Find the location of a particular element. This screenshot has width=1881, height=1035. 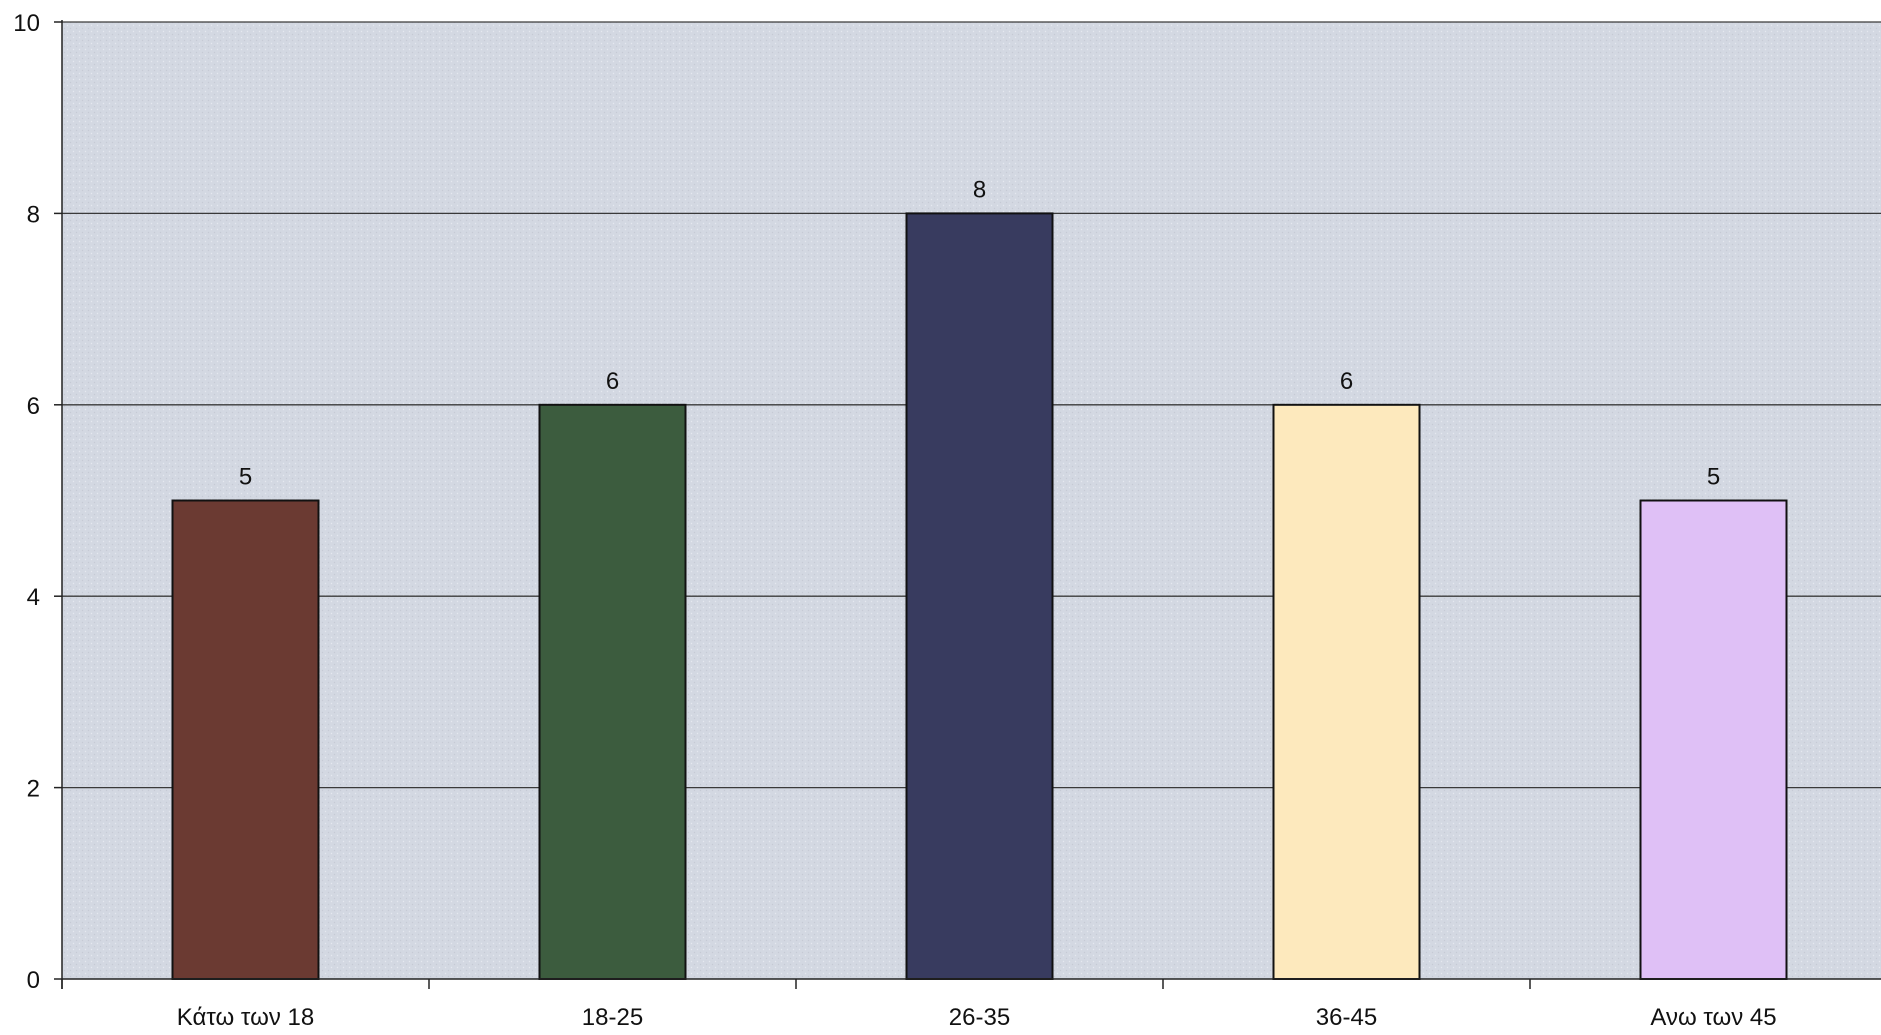

y-tick-label: 0 is located at coordinates (33, 980).